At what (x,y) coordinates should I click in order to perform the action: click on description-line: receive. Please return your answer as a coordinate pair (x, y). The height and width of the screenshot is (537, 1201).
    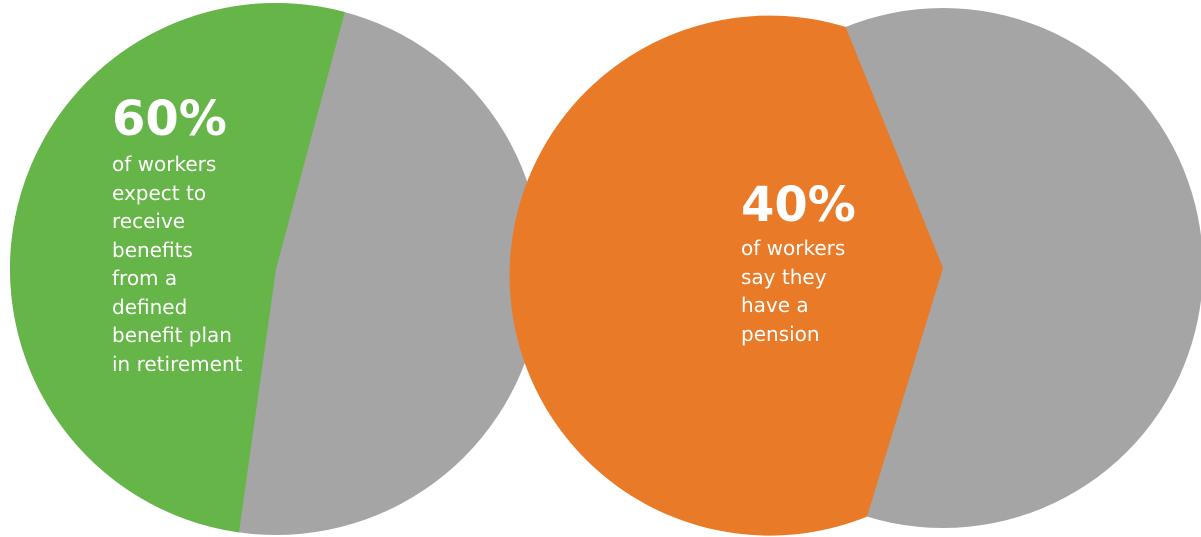
    Looking at the image, I should click on (149, 221).